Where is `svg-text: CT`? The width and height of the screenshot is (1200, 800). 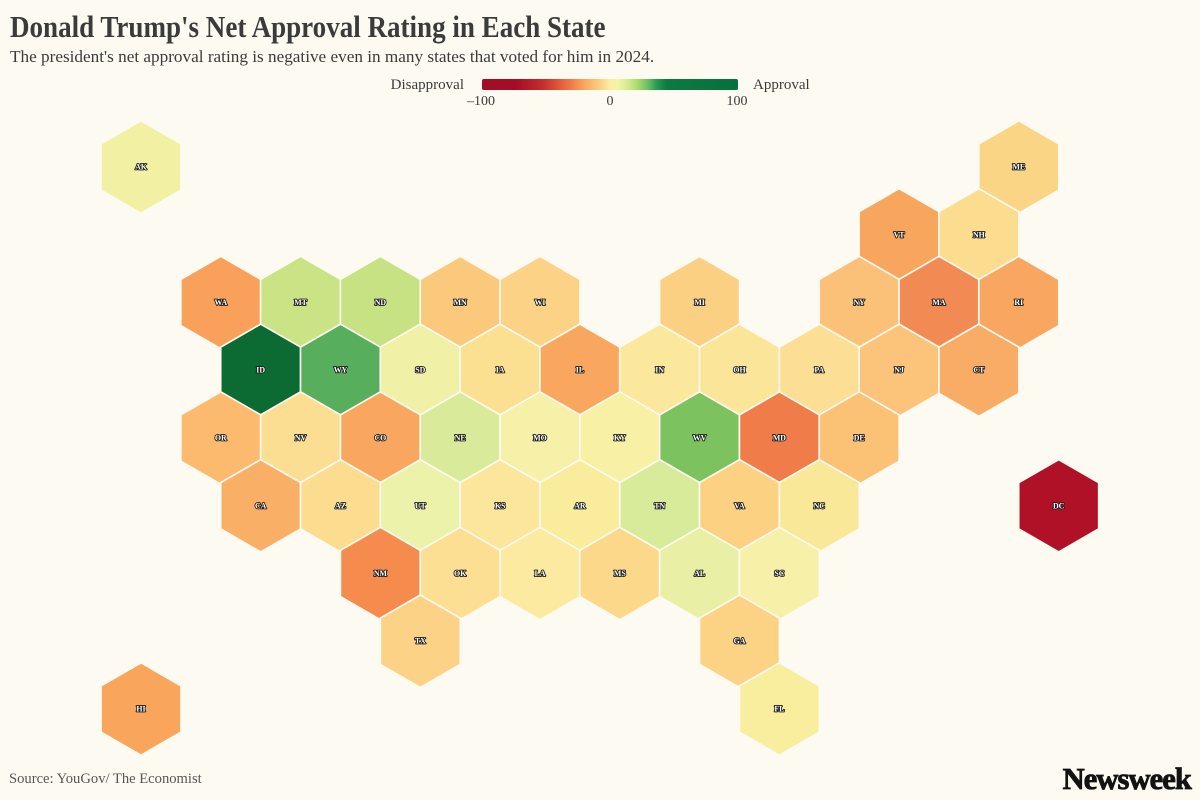 svg-text: CT is located at coordinates (979, 370).